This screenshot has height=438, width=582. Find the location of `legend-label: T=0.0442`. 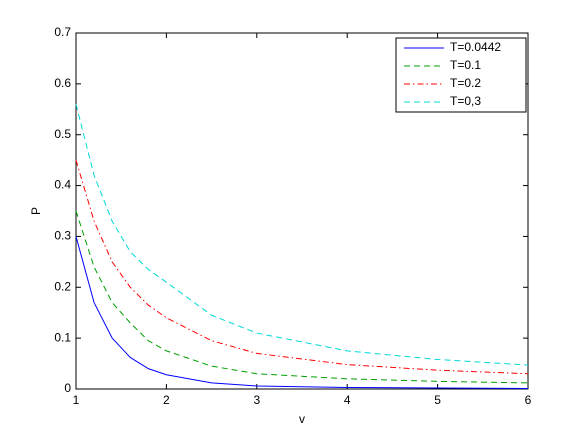

legend-label: T=0.0442 is located at coordinates (475, 47).